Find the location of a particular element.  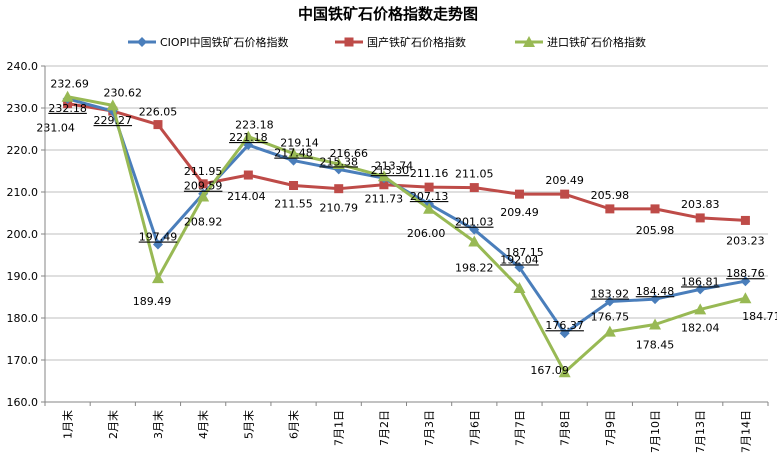

y-tick-label: 170.0 is located at coordinates (23, 360).